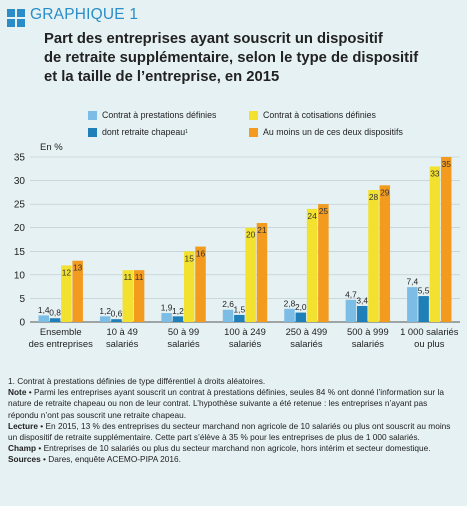  Describe the element at coordinates (20, 275) in the screenshot. I see `y-tick-label: 10` at that location.